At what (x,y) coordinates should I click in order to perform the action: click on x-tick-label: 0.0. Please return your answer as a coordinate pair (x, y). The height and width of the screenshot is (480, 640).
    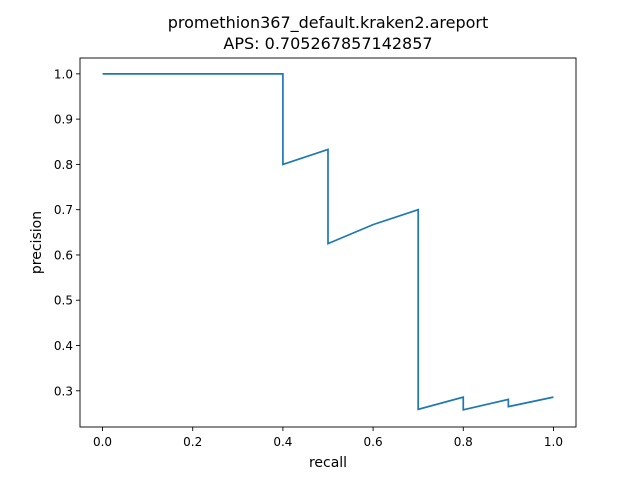
    Looking at the image, I should click on (102, 442).